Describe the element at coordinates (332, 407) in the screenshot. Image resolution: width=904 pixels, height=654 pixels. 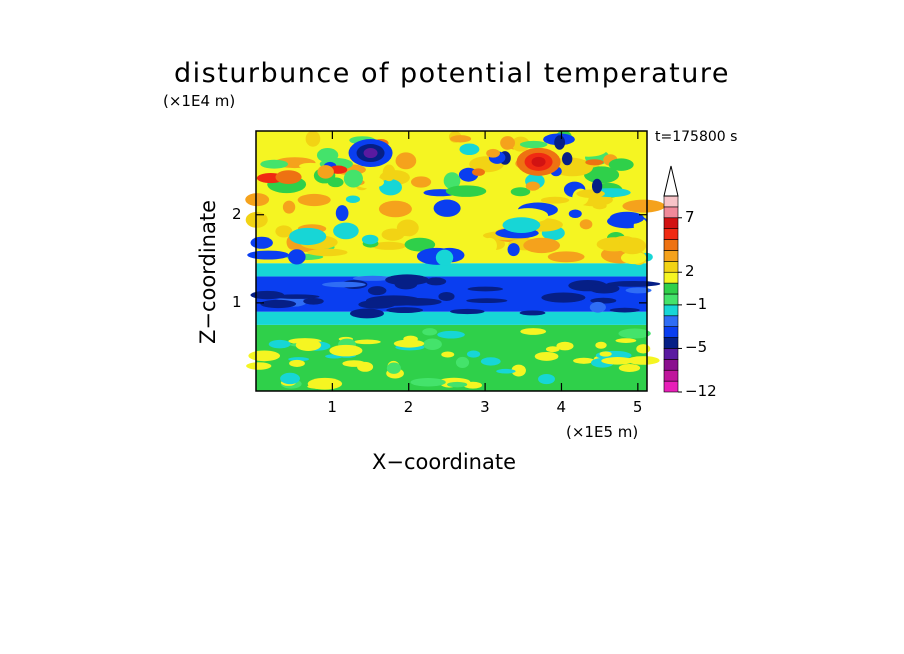
I see `x-tick-label: 1` at that location.